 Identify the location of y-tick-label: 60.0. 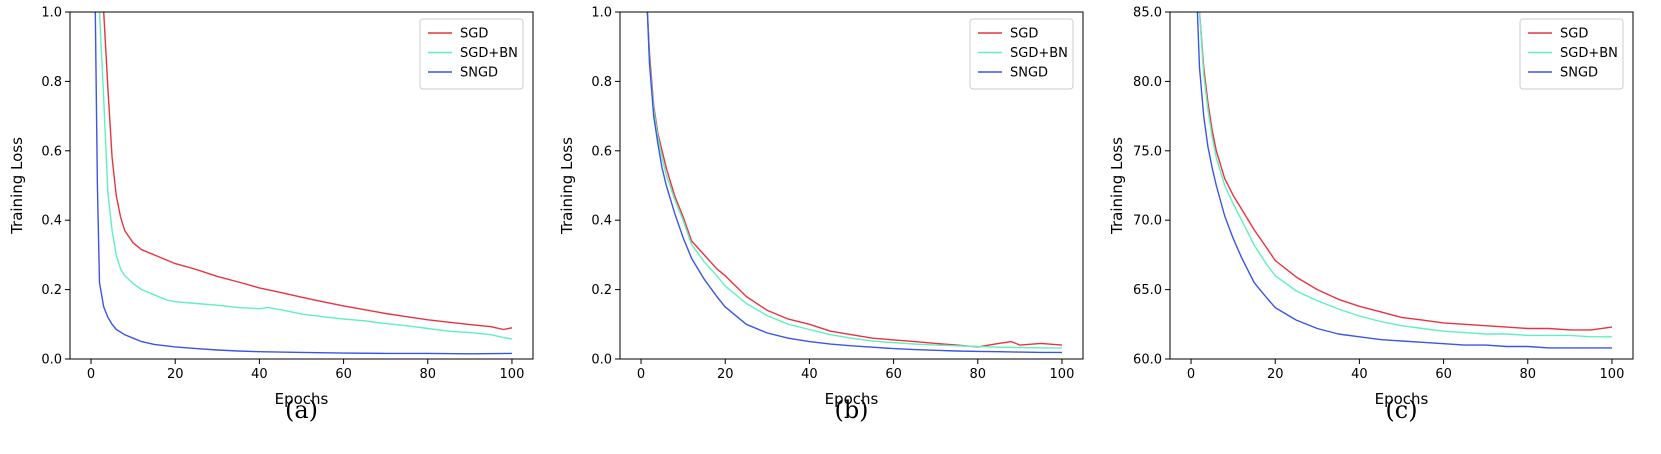
(1147, 360).